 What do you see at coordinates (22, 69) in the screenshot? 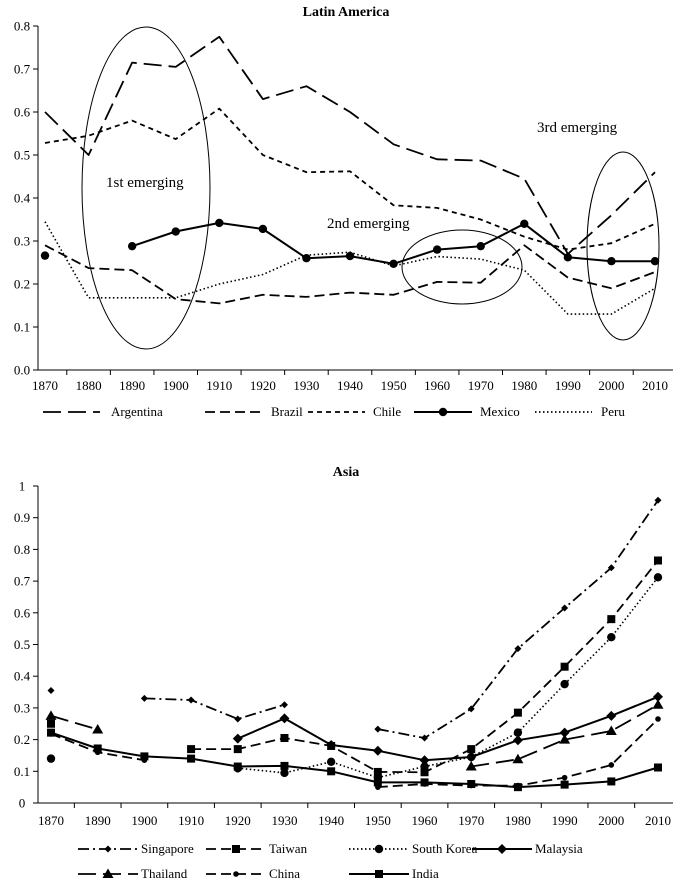
I see `y-tick-label: 0.7` at bounding box center [22, 69].